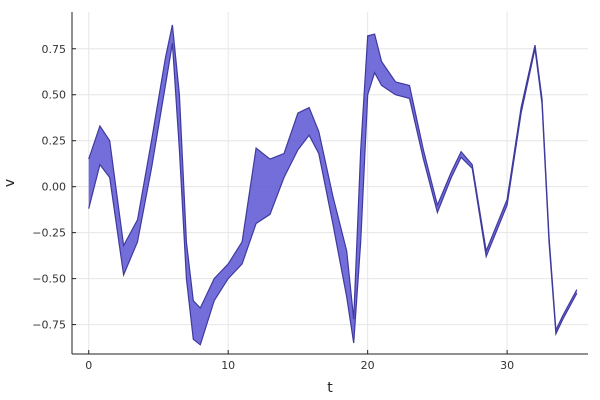 This screenshot has height=400, width=600. Describe the element at coordinates (54, 49) in the screenshot. I see `y-tick-label: 0.75` at that location.